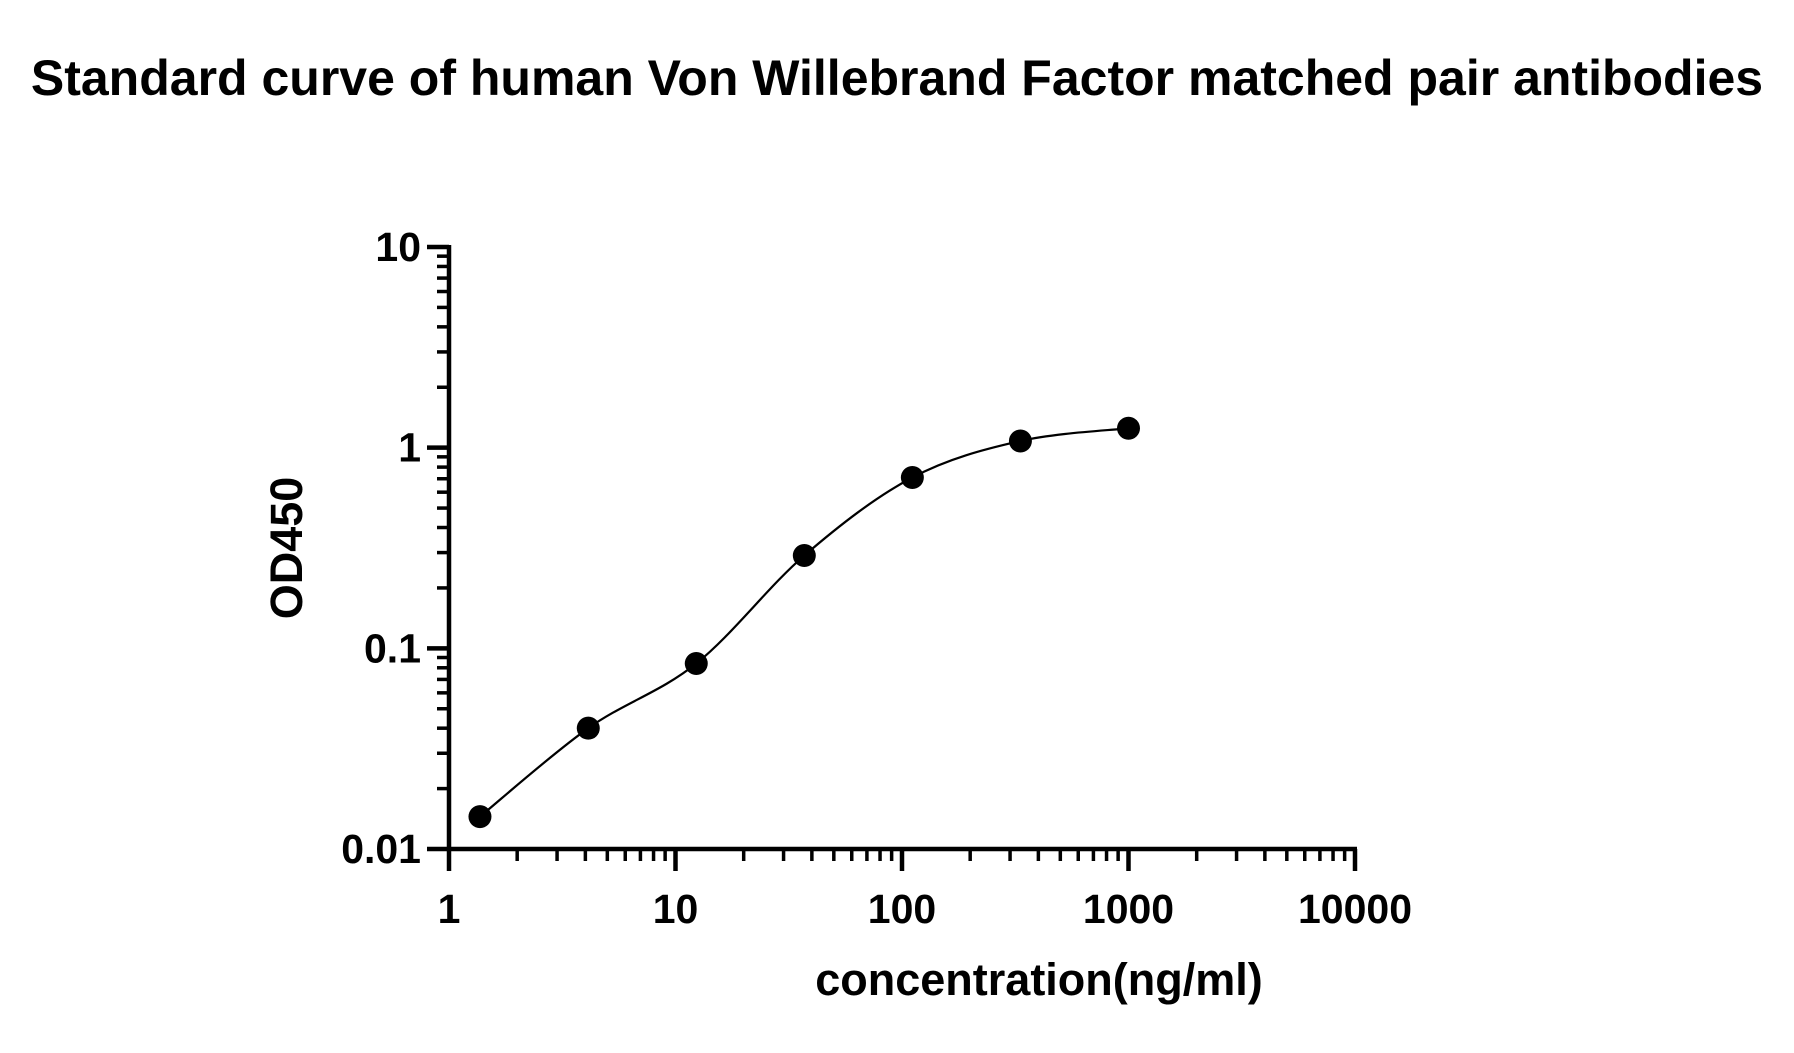 The image size is (1794, 1053). I want to click on y-tick-label: 1, so click(409, 448).